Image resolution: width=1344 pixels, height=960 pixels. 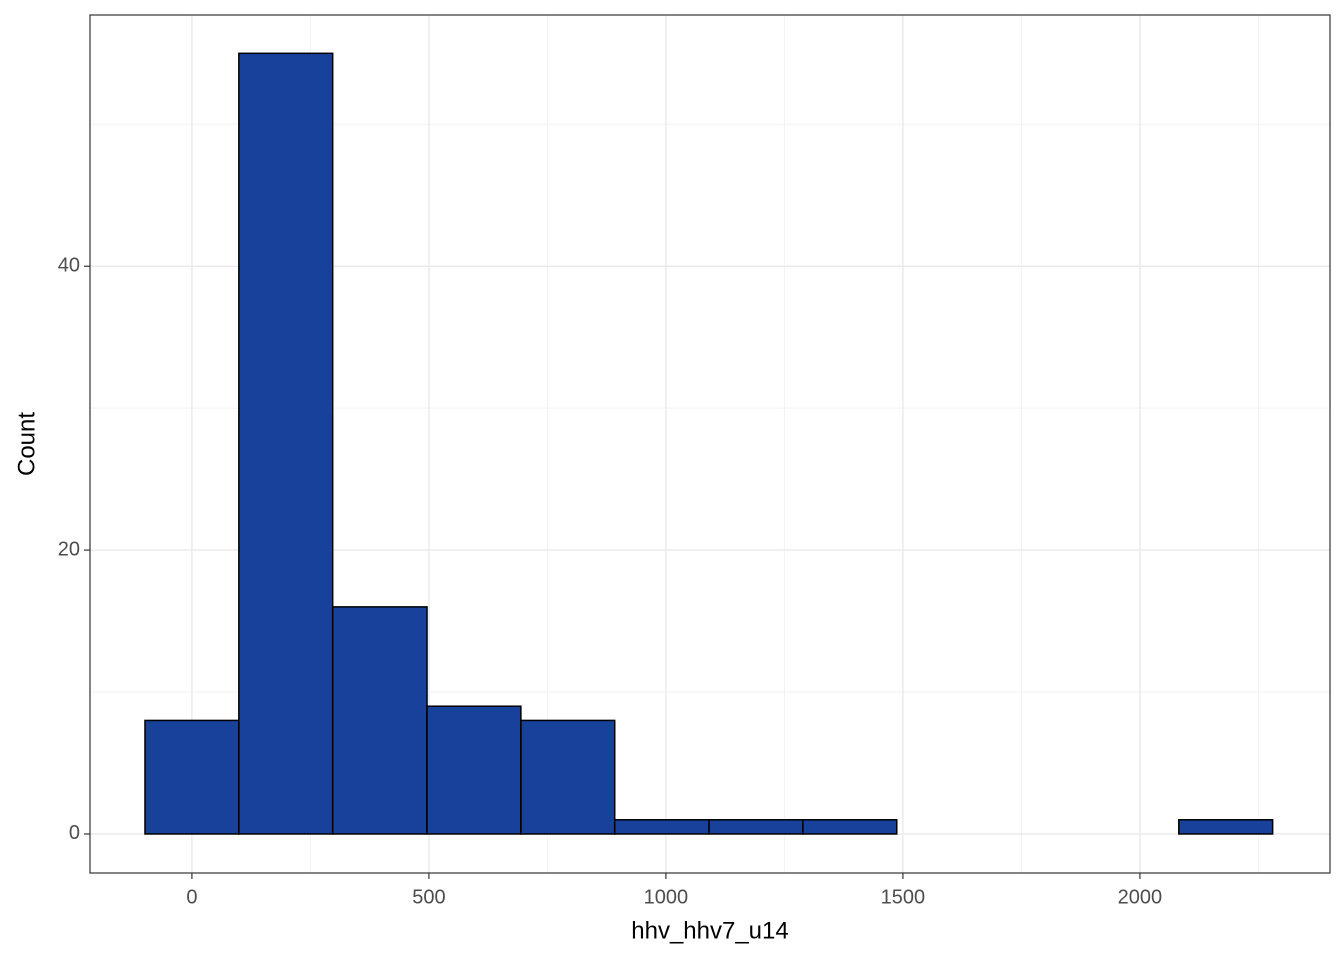 I want to click on x-tick-label: 1000, so click(x=666, y=897).